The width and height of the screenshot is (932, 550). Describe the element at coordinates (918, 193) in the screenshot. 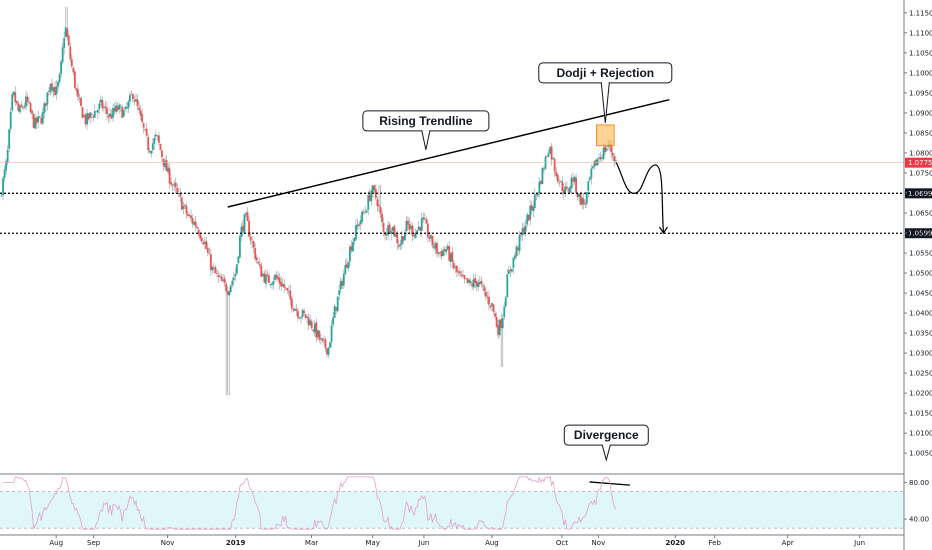

I see `level-price-badge` at that location.